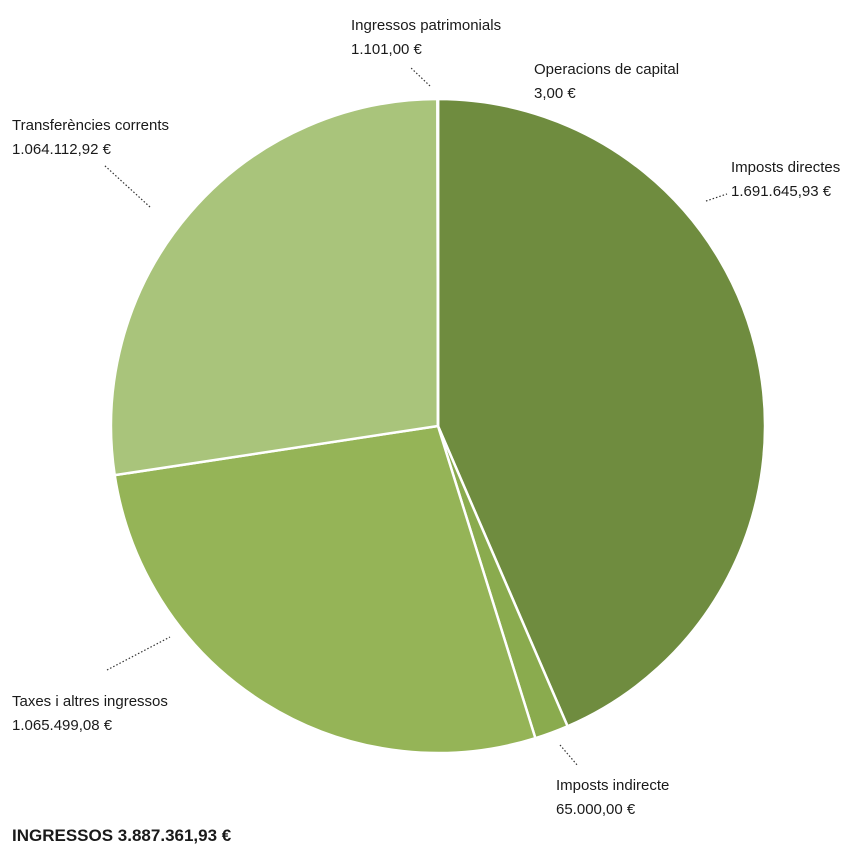  I want to click on slice-value-2: 65.000,00 €, so click(596, 809).